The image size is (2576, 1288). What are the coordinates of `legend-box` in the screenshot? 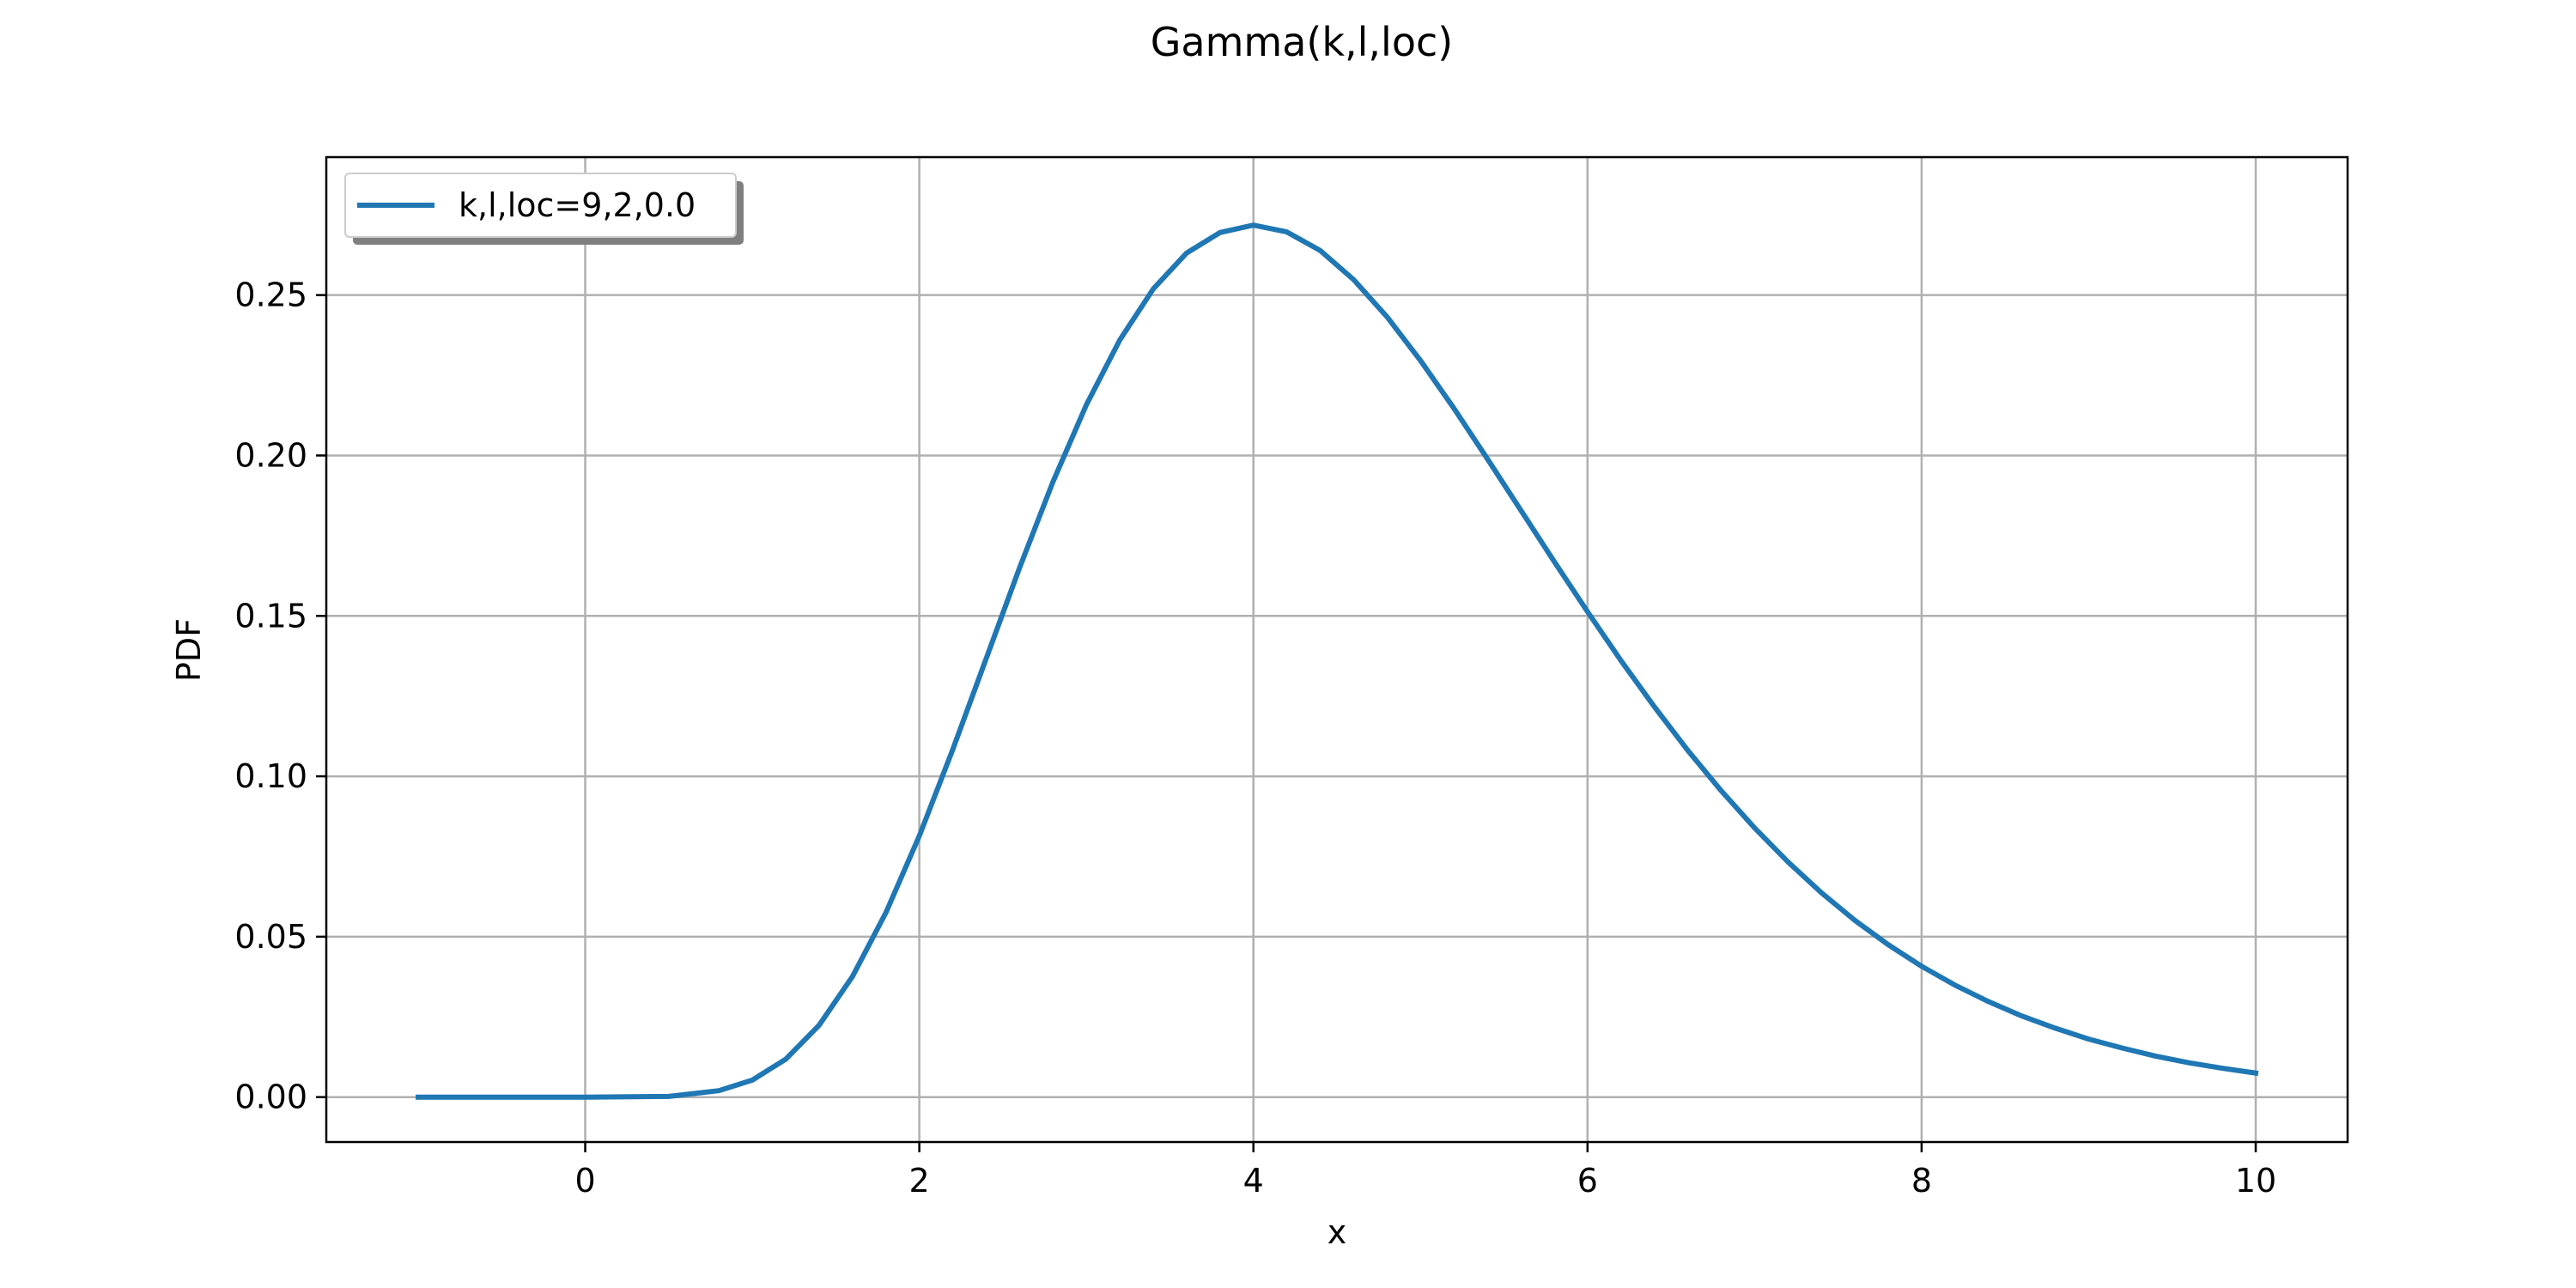 It's located at (541, 206).